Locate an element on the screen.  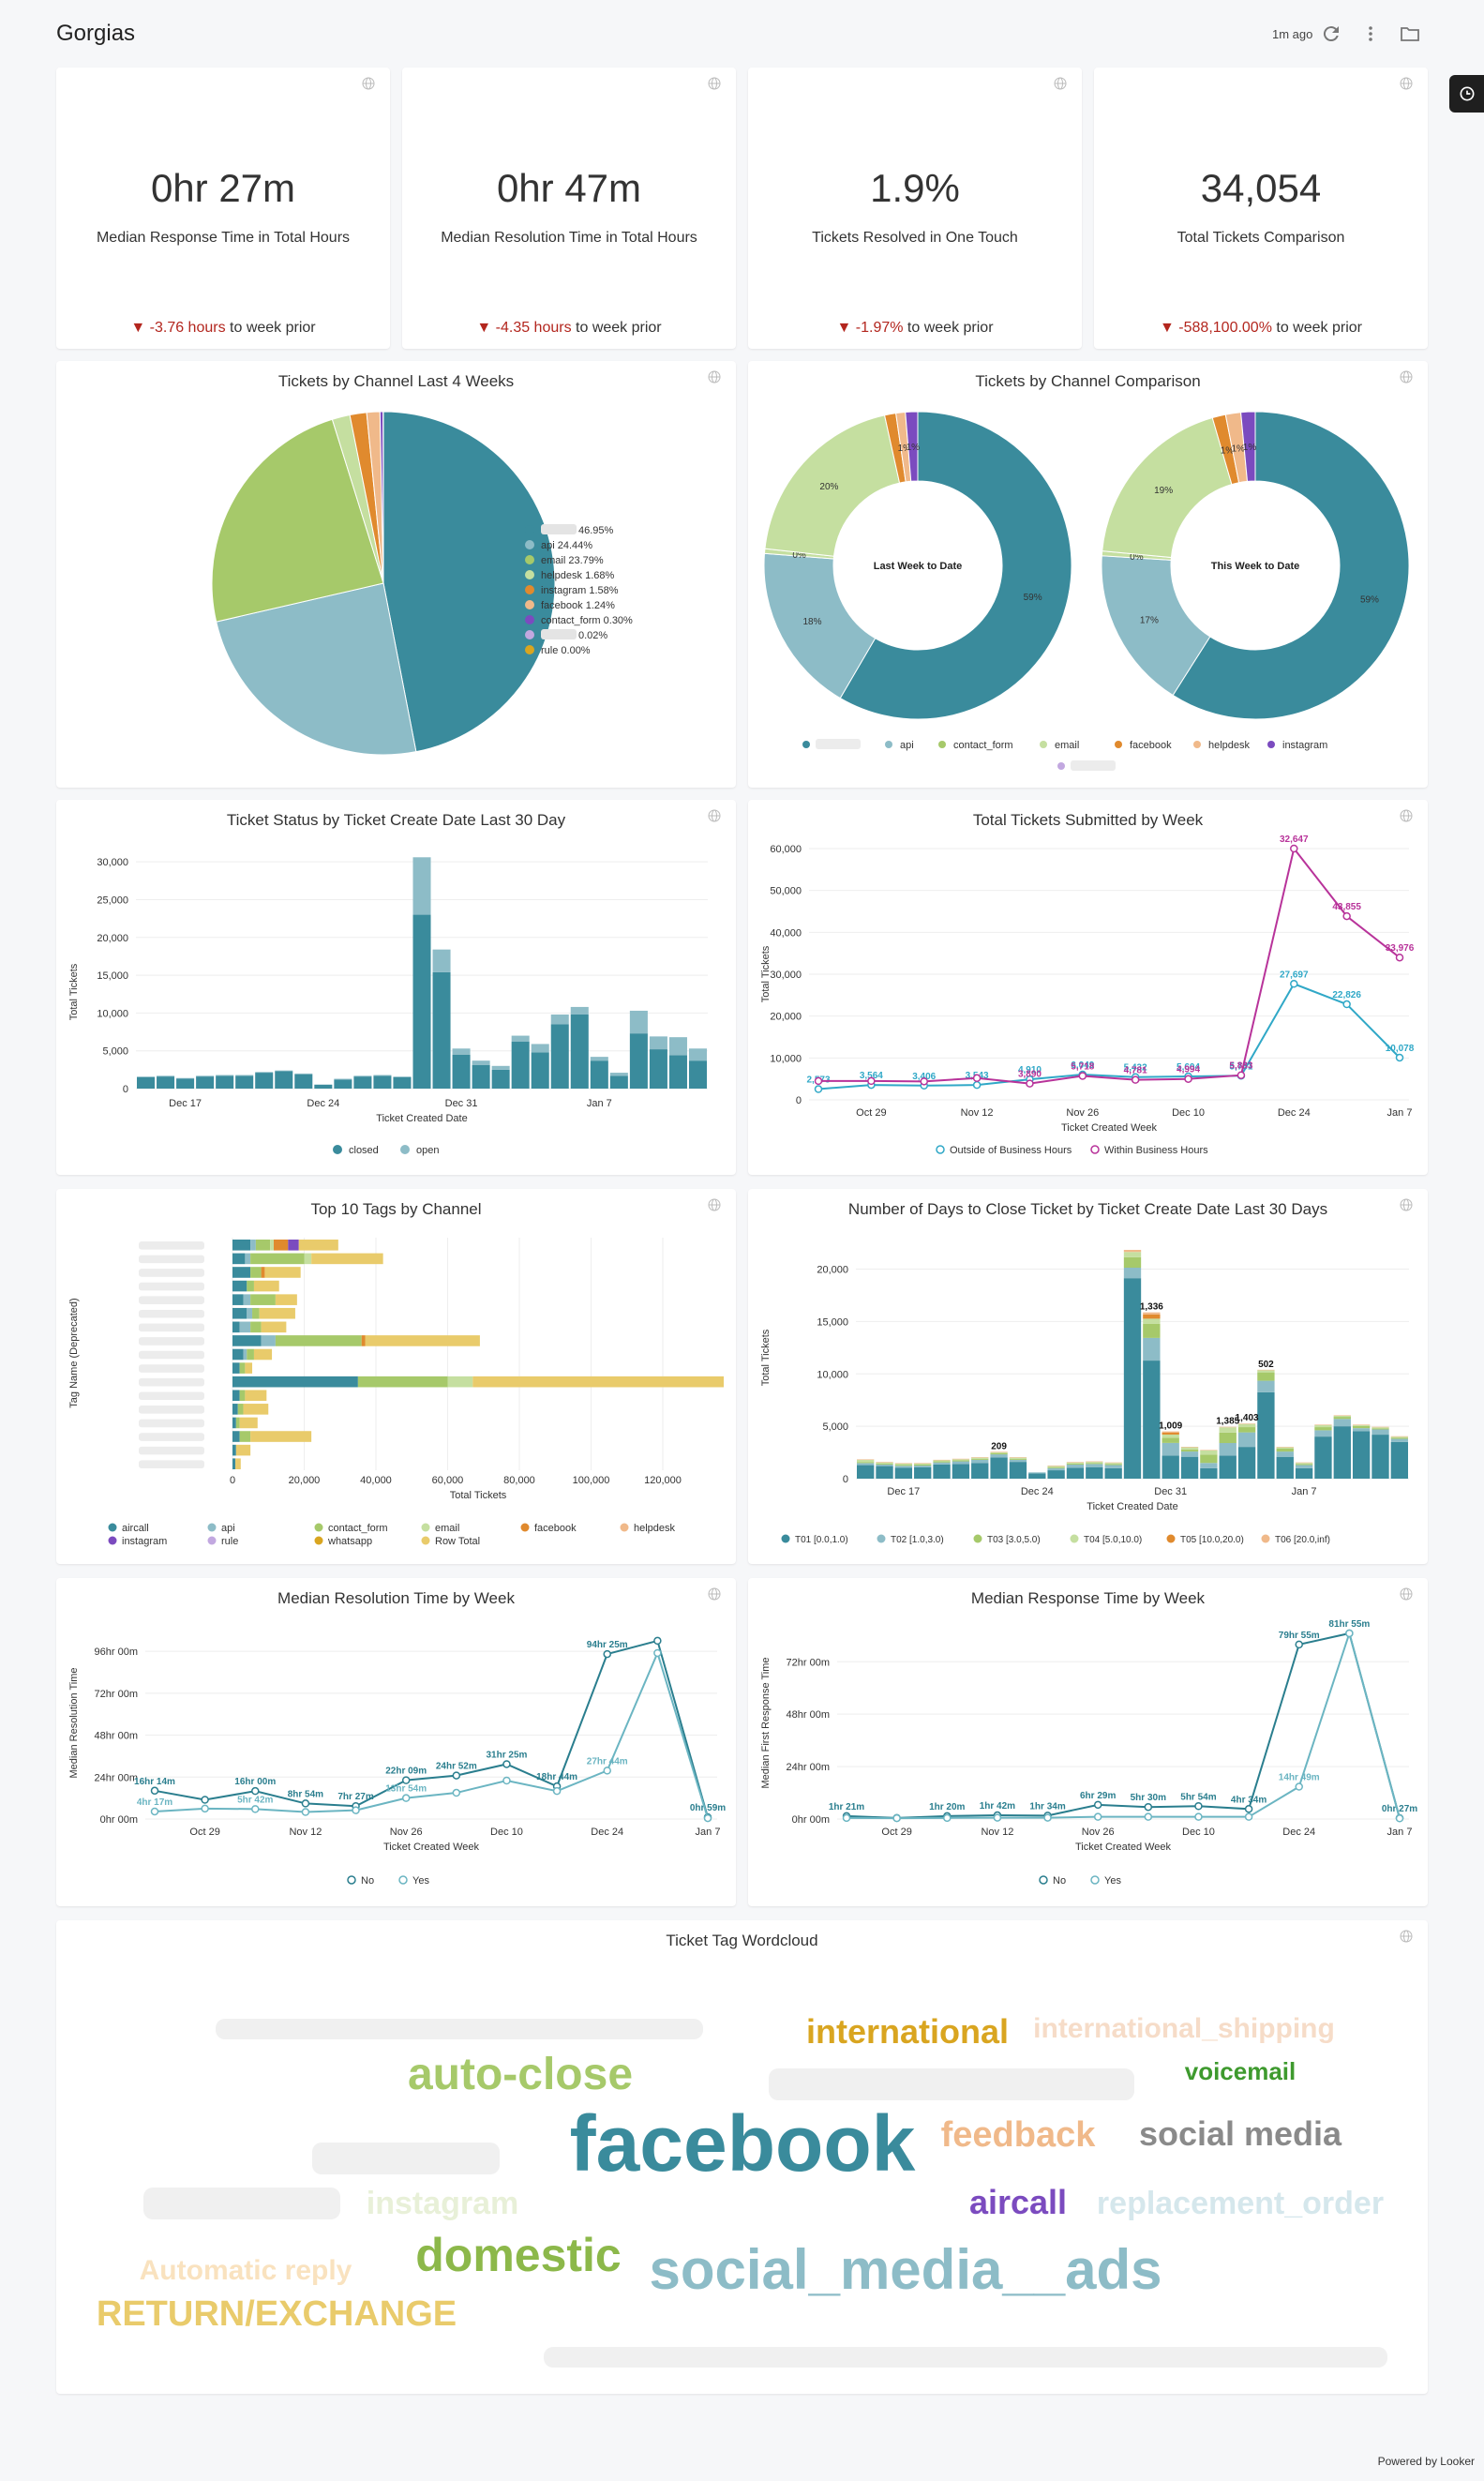
legend-label: helpdesk is located at coordinates (1229, 745).